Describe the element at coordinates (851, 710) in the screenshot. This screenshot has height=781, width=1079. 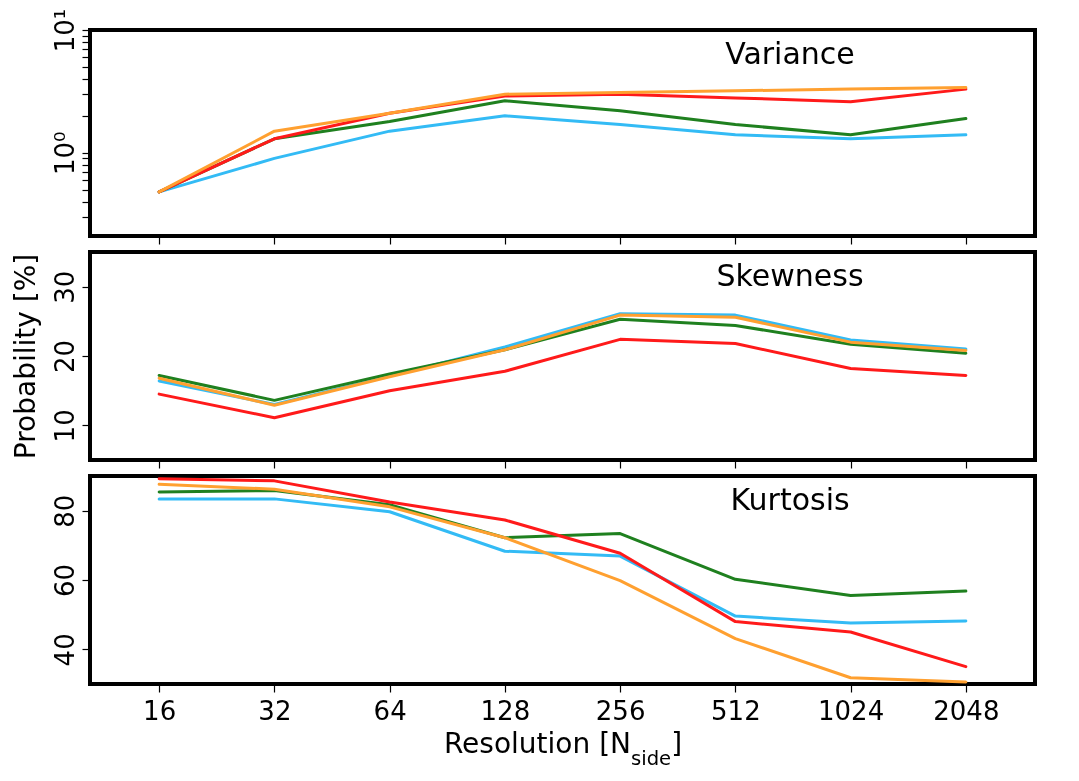
I see `x-tick-label: 1024` at that location.